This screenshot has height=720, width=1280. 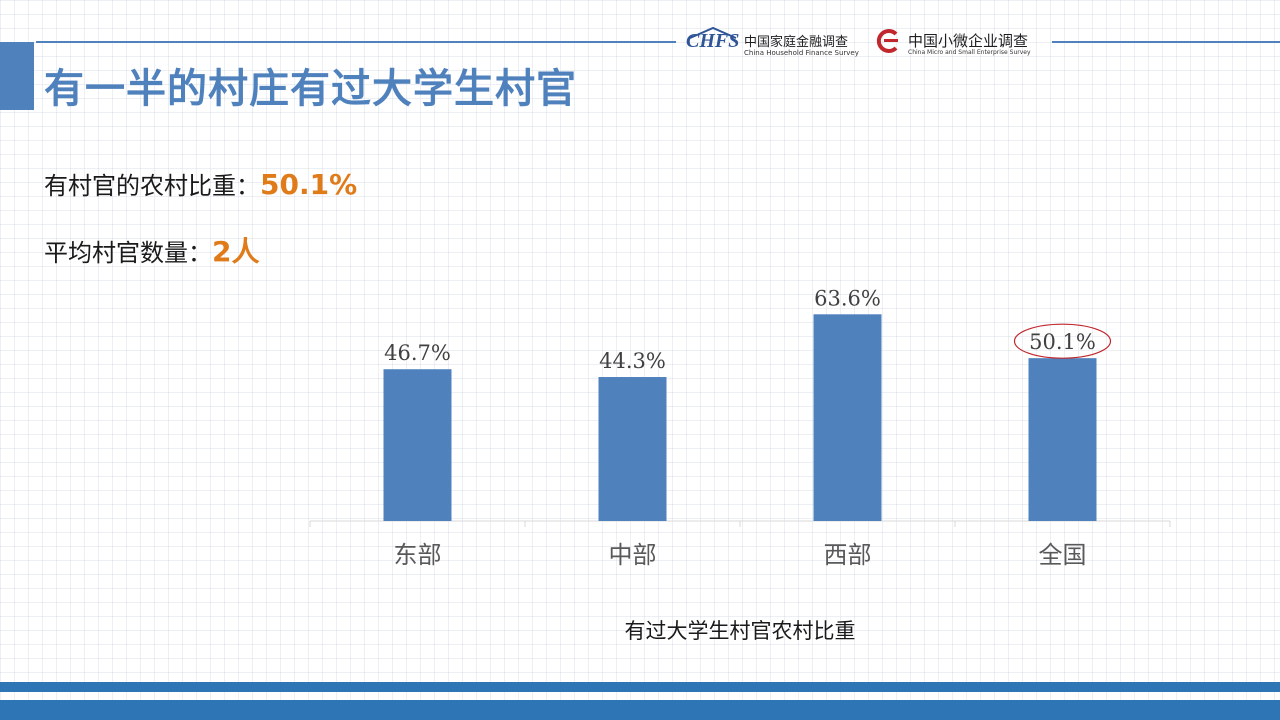 I want to click on stat-label: 平均村官数量：, so click(x=128, y=253).